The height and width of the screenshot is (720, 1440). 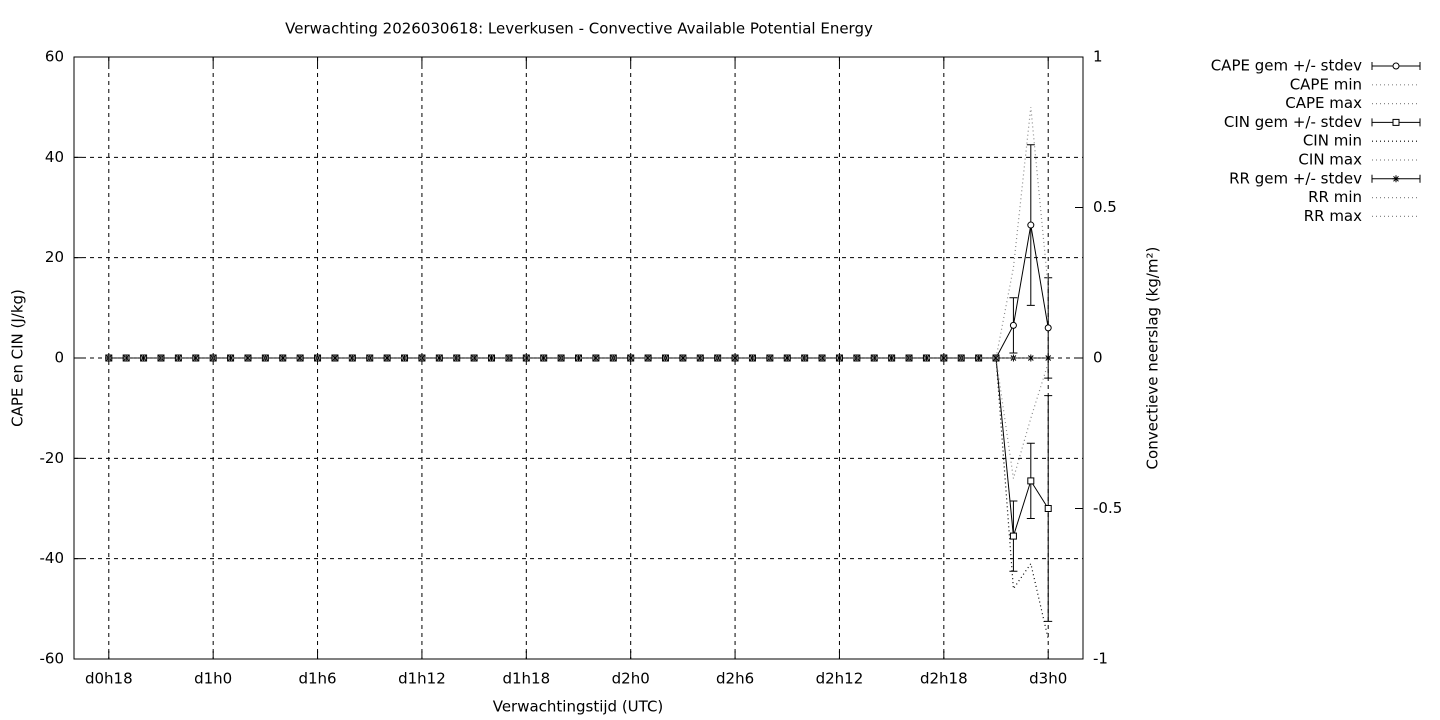 What do you see at coordinates (1335, 197) in the screenshot?
I see `legend-label: RR min` at bounding box center [1335, 197].